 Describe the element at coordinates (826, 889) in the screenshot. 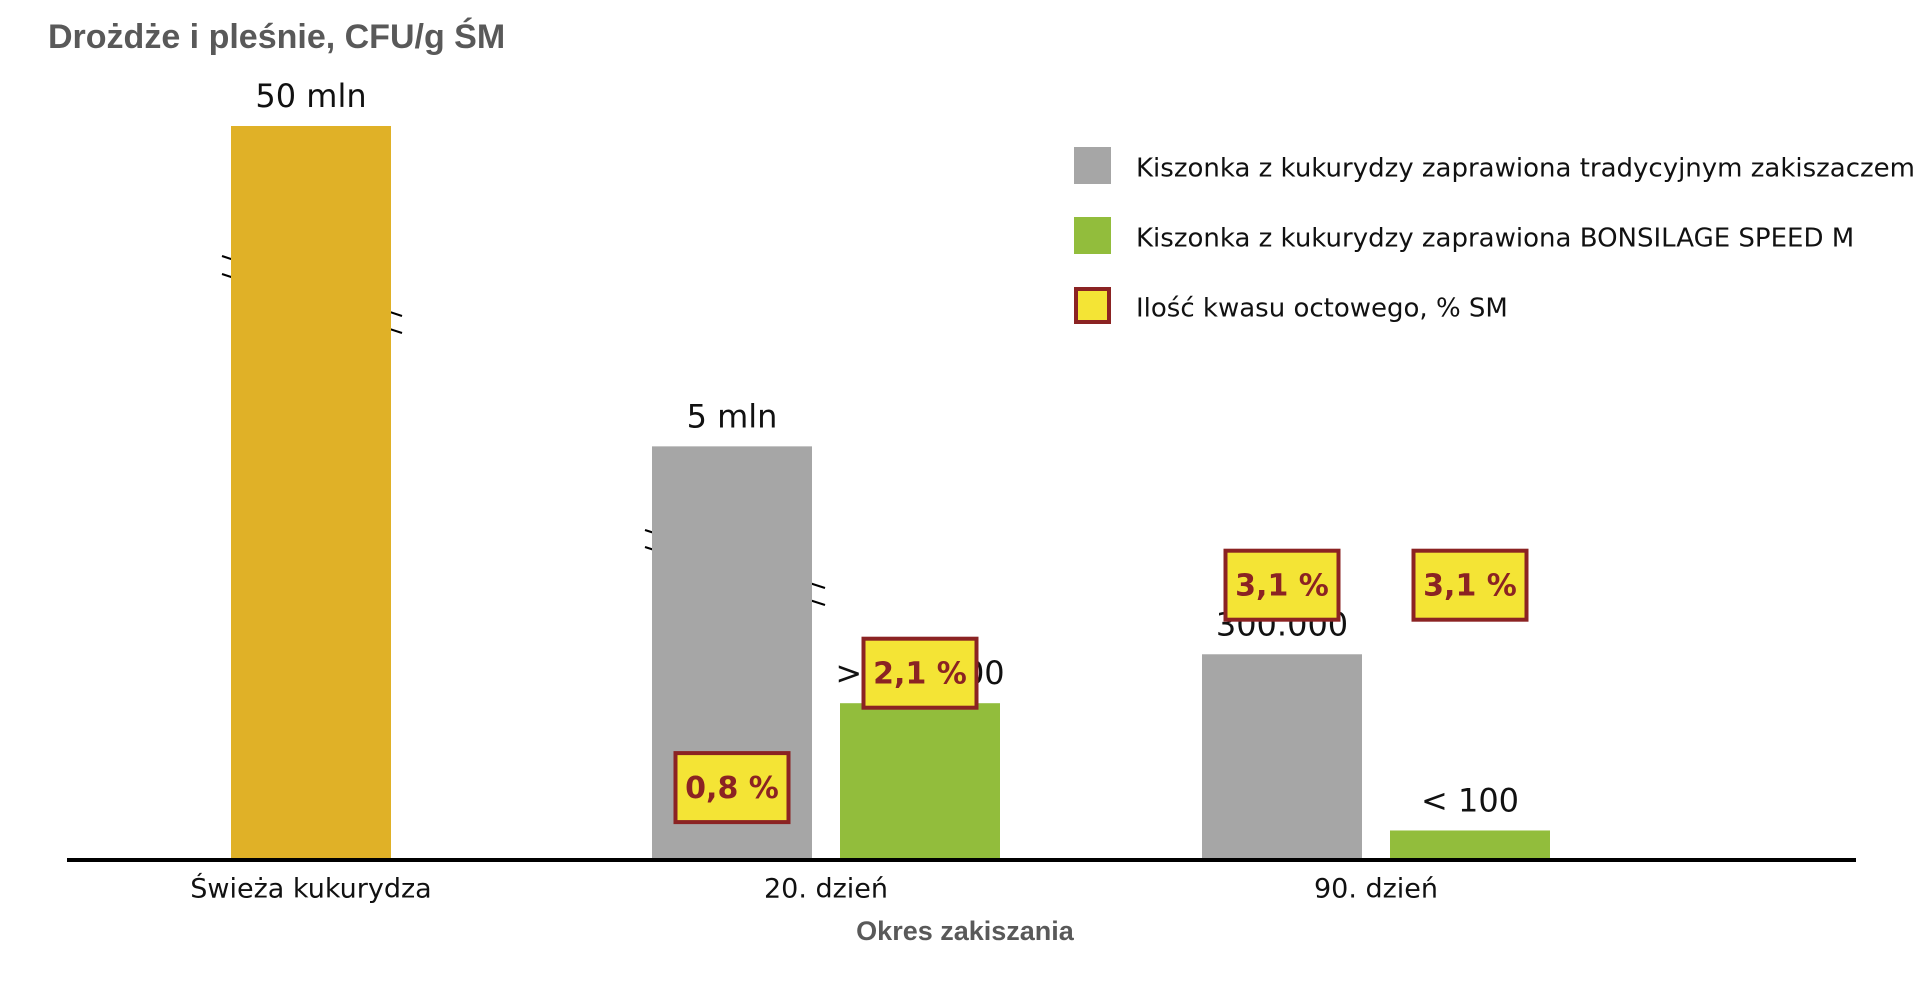

I see `x-tick-label: 20. dzień` at that location.